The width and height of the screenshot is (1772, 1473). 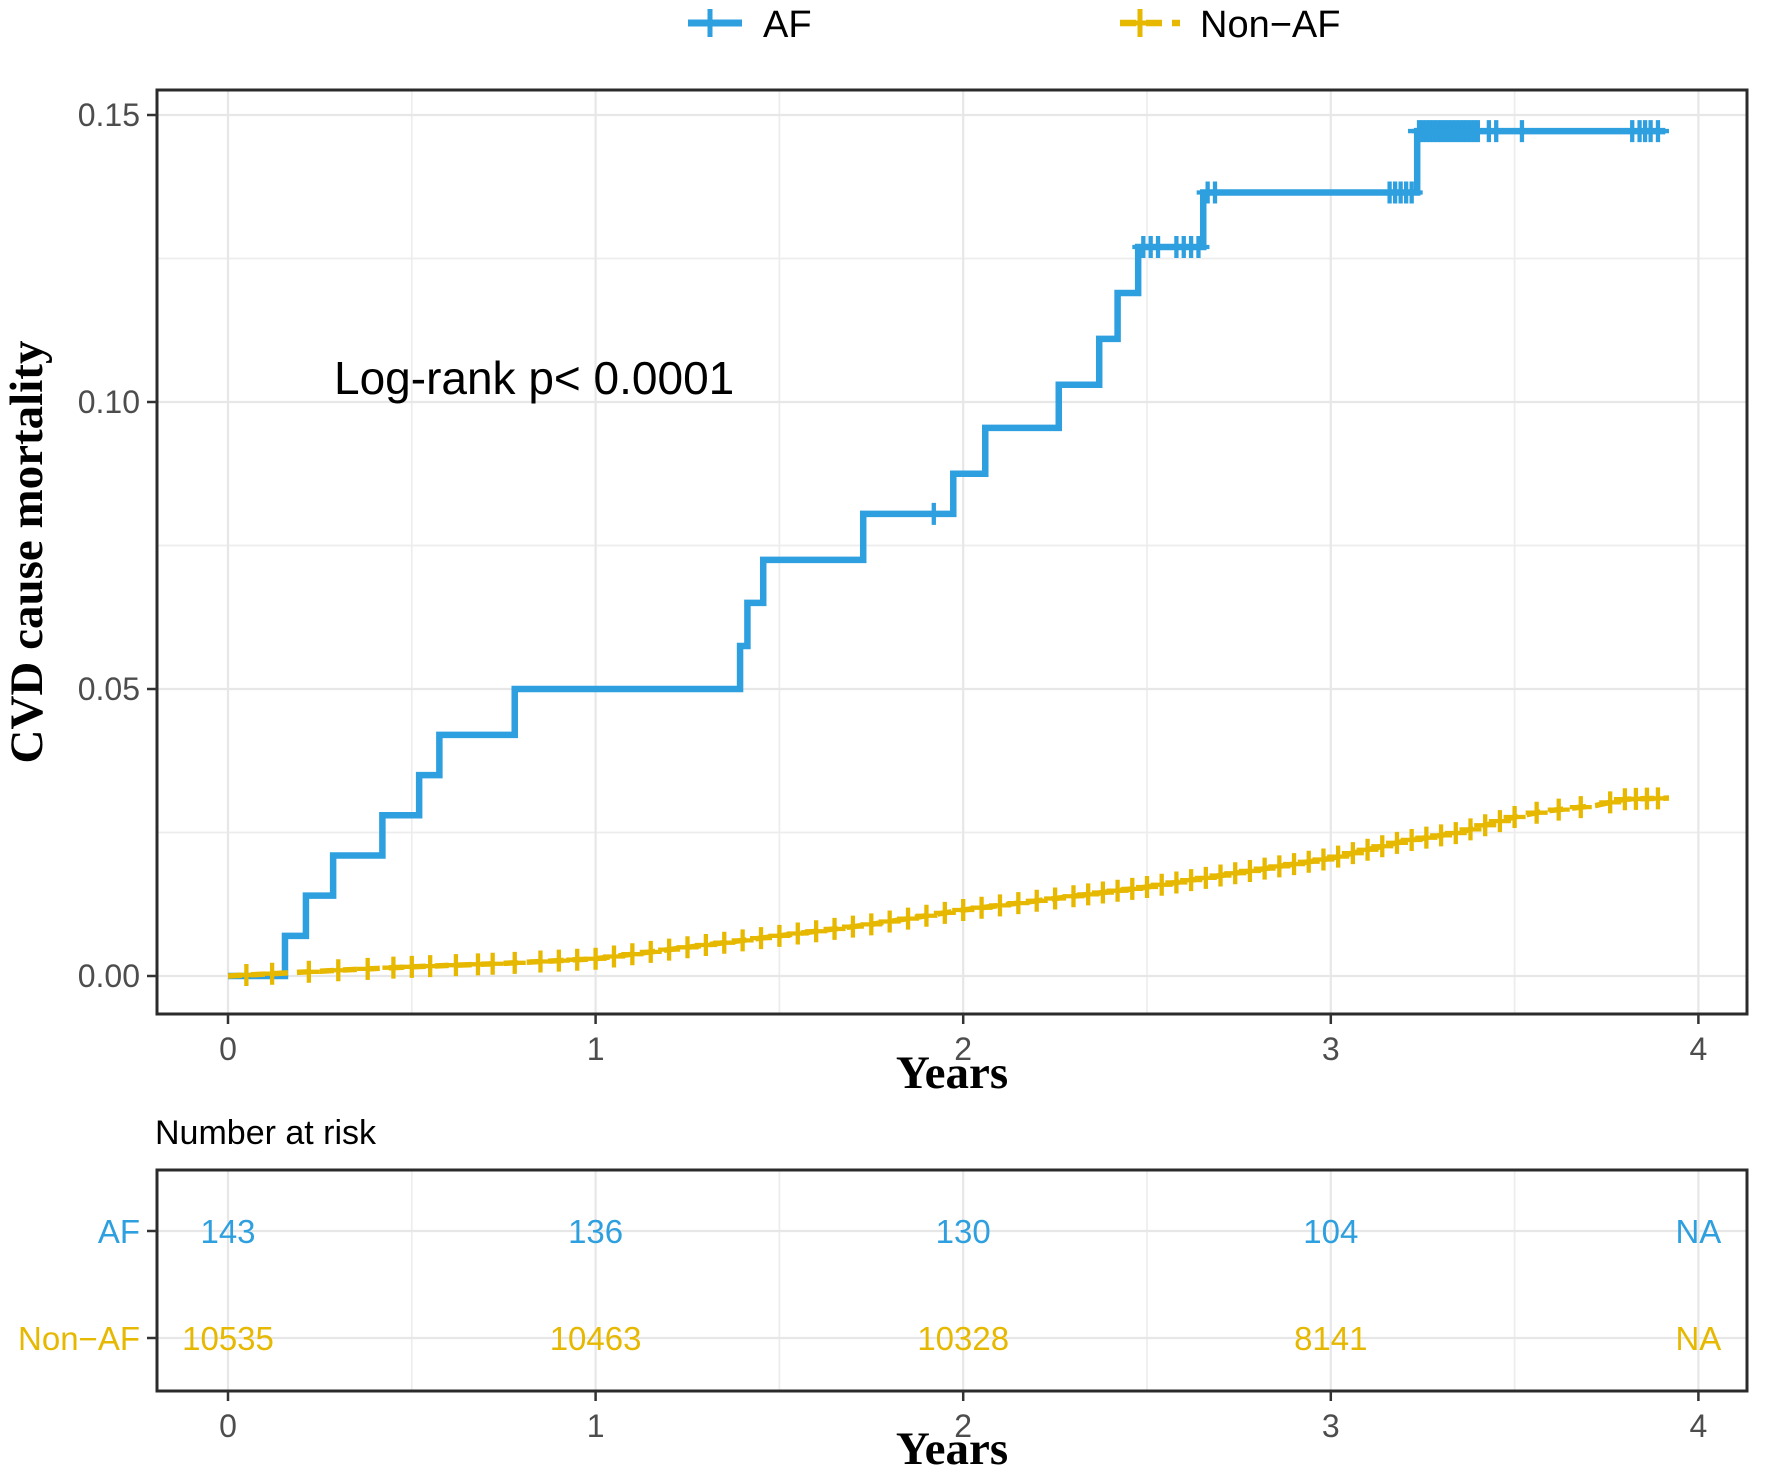 I want to click on risk-row-label-nonaf: Non−AF, so click(x=79, y=1338).